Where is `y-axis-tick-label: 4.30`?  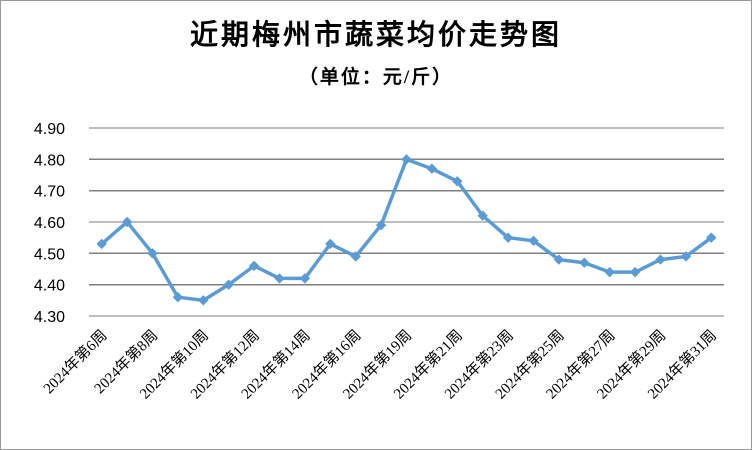 y-axis-tick-label: 4.30 is located at coordinates (49, 317).